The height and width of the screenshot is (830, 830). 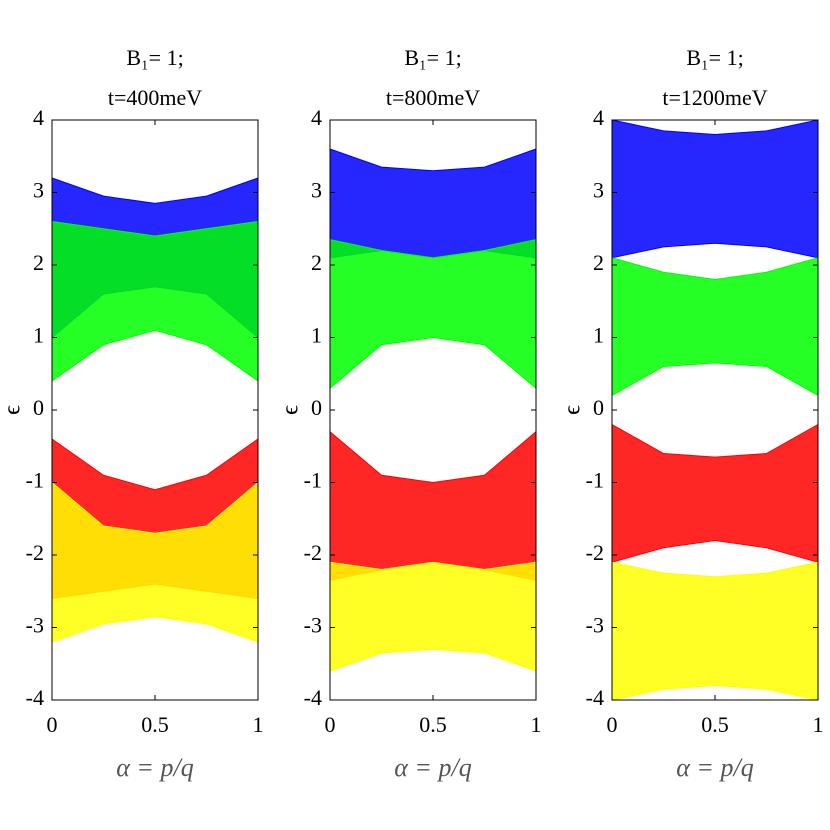 I want to click on panel-subtitle: t=1200meV, so click(x=714, y=97).